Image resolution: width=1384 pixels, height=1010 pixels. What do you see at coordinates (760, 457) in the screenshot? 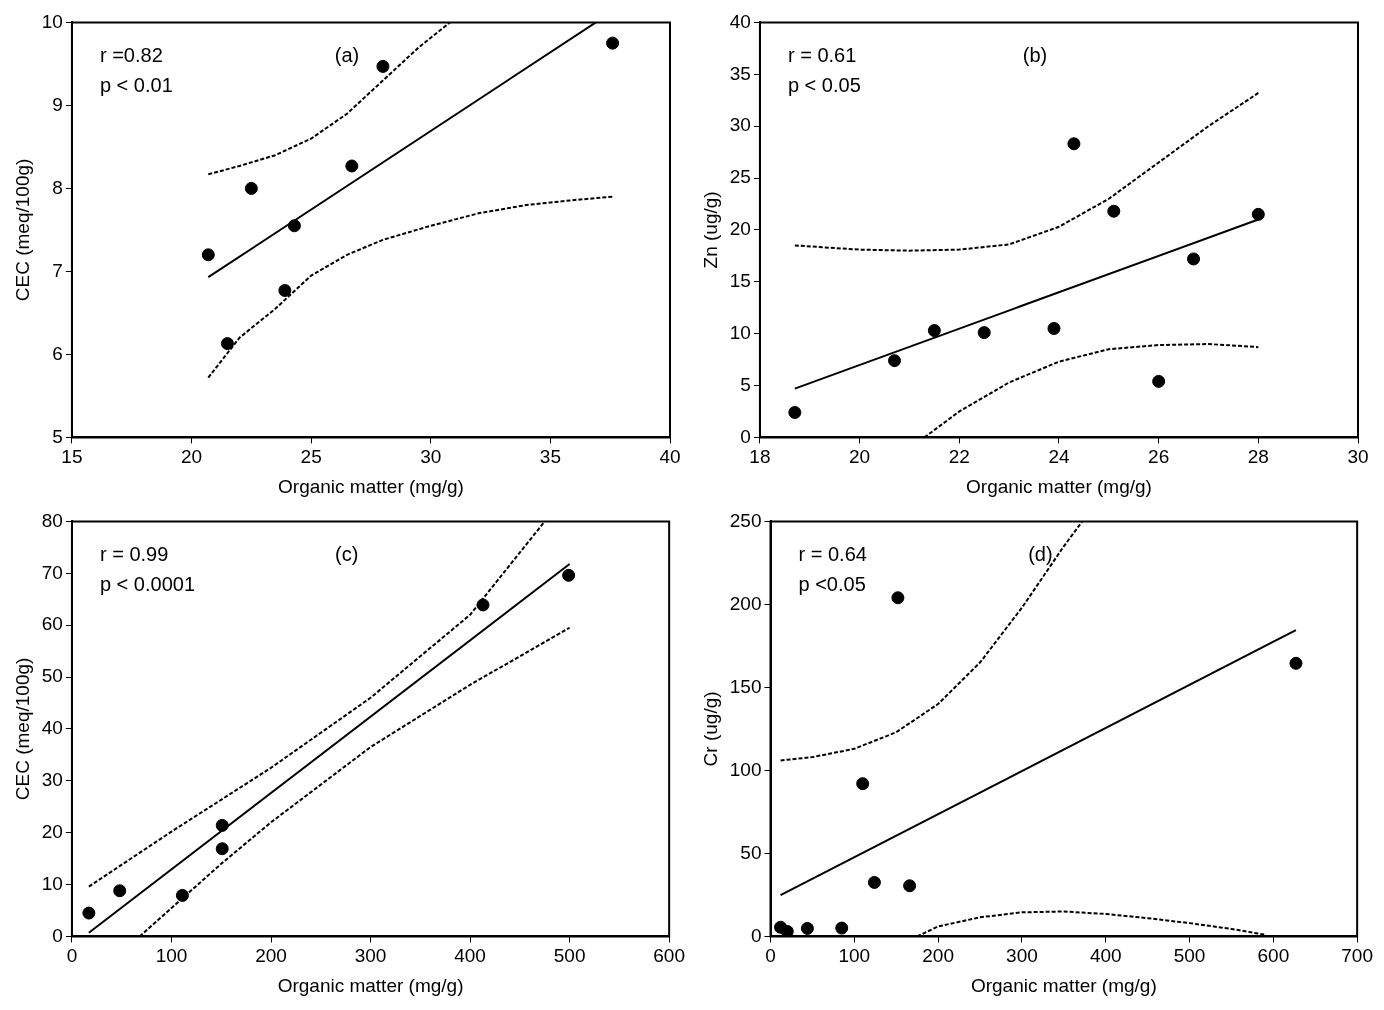
I see `x-tick-label: 18` at bounding box center [760, 457].